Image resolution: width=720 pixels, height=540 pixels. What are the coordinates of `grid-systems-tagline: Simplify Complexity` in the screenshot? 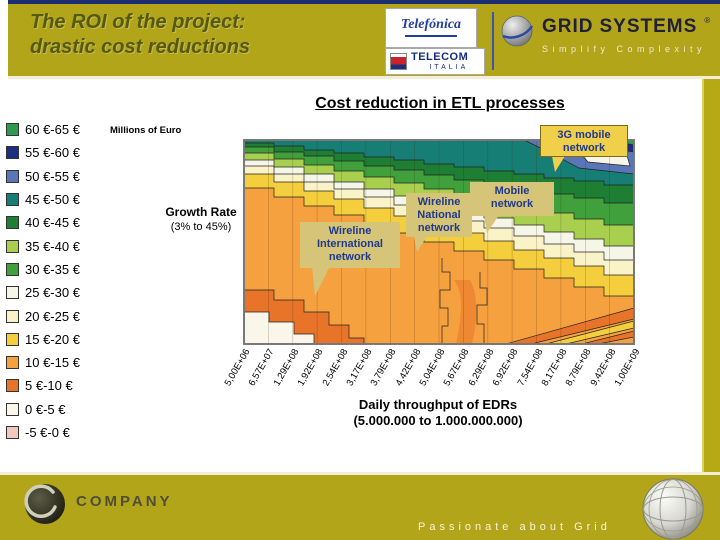 It's located at (624, 49).